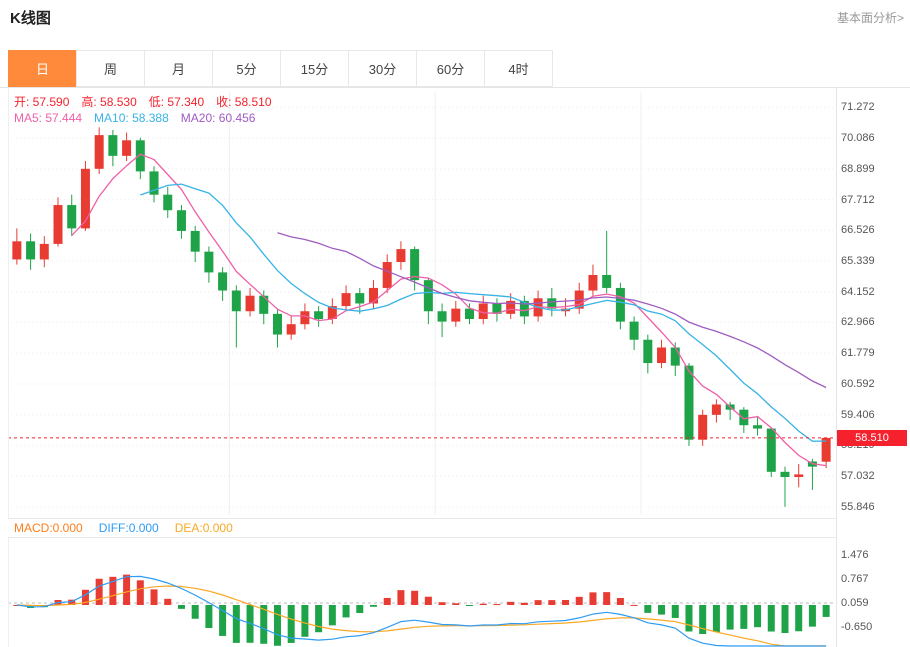  I want to click on macd-legend: MACD:0.000 DIFF:0.000 DEA:0.000, so click(422, 528).